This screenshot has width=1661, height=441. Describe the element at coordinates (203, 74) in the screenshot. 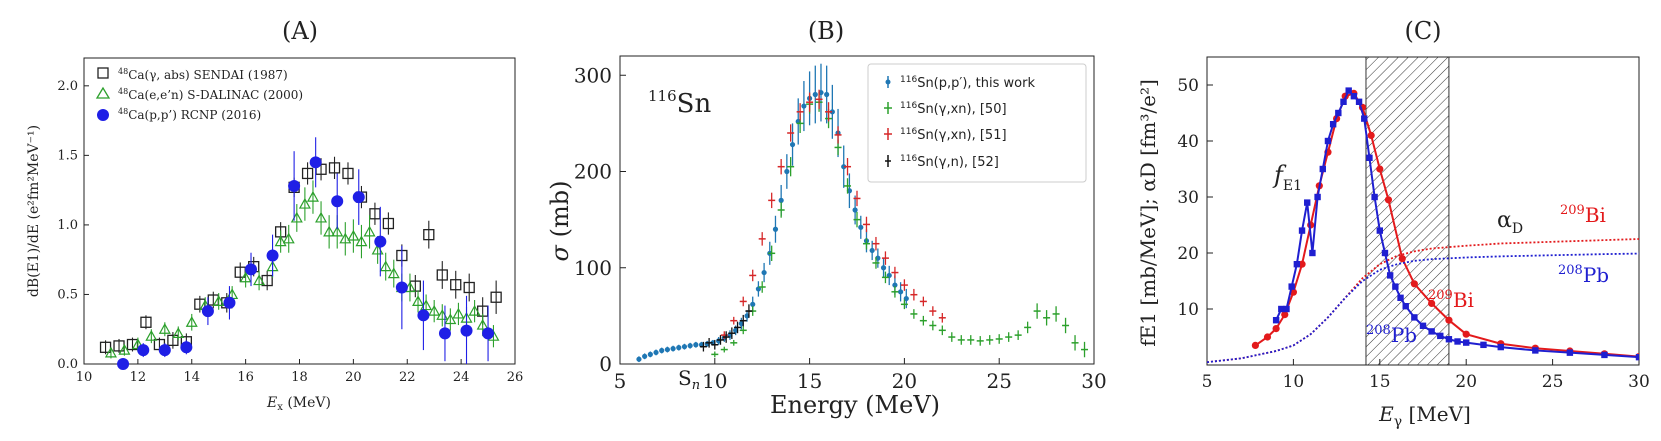

I see `legend-a-1: 48Ca(γ, abs) SENDAI (1987)` at that location.